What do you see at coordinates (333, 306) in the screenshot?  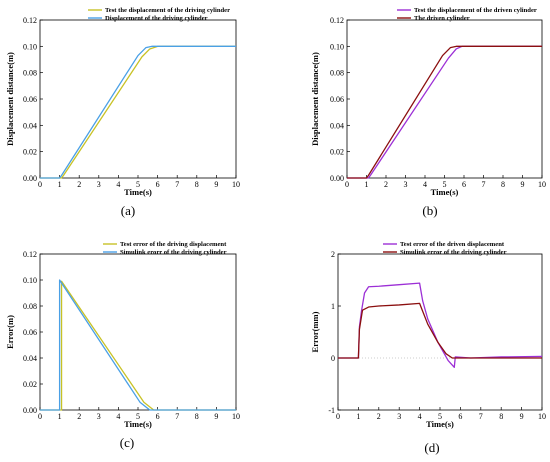 I see `y-tick-label: 1` at bounding box center [333, 306].